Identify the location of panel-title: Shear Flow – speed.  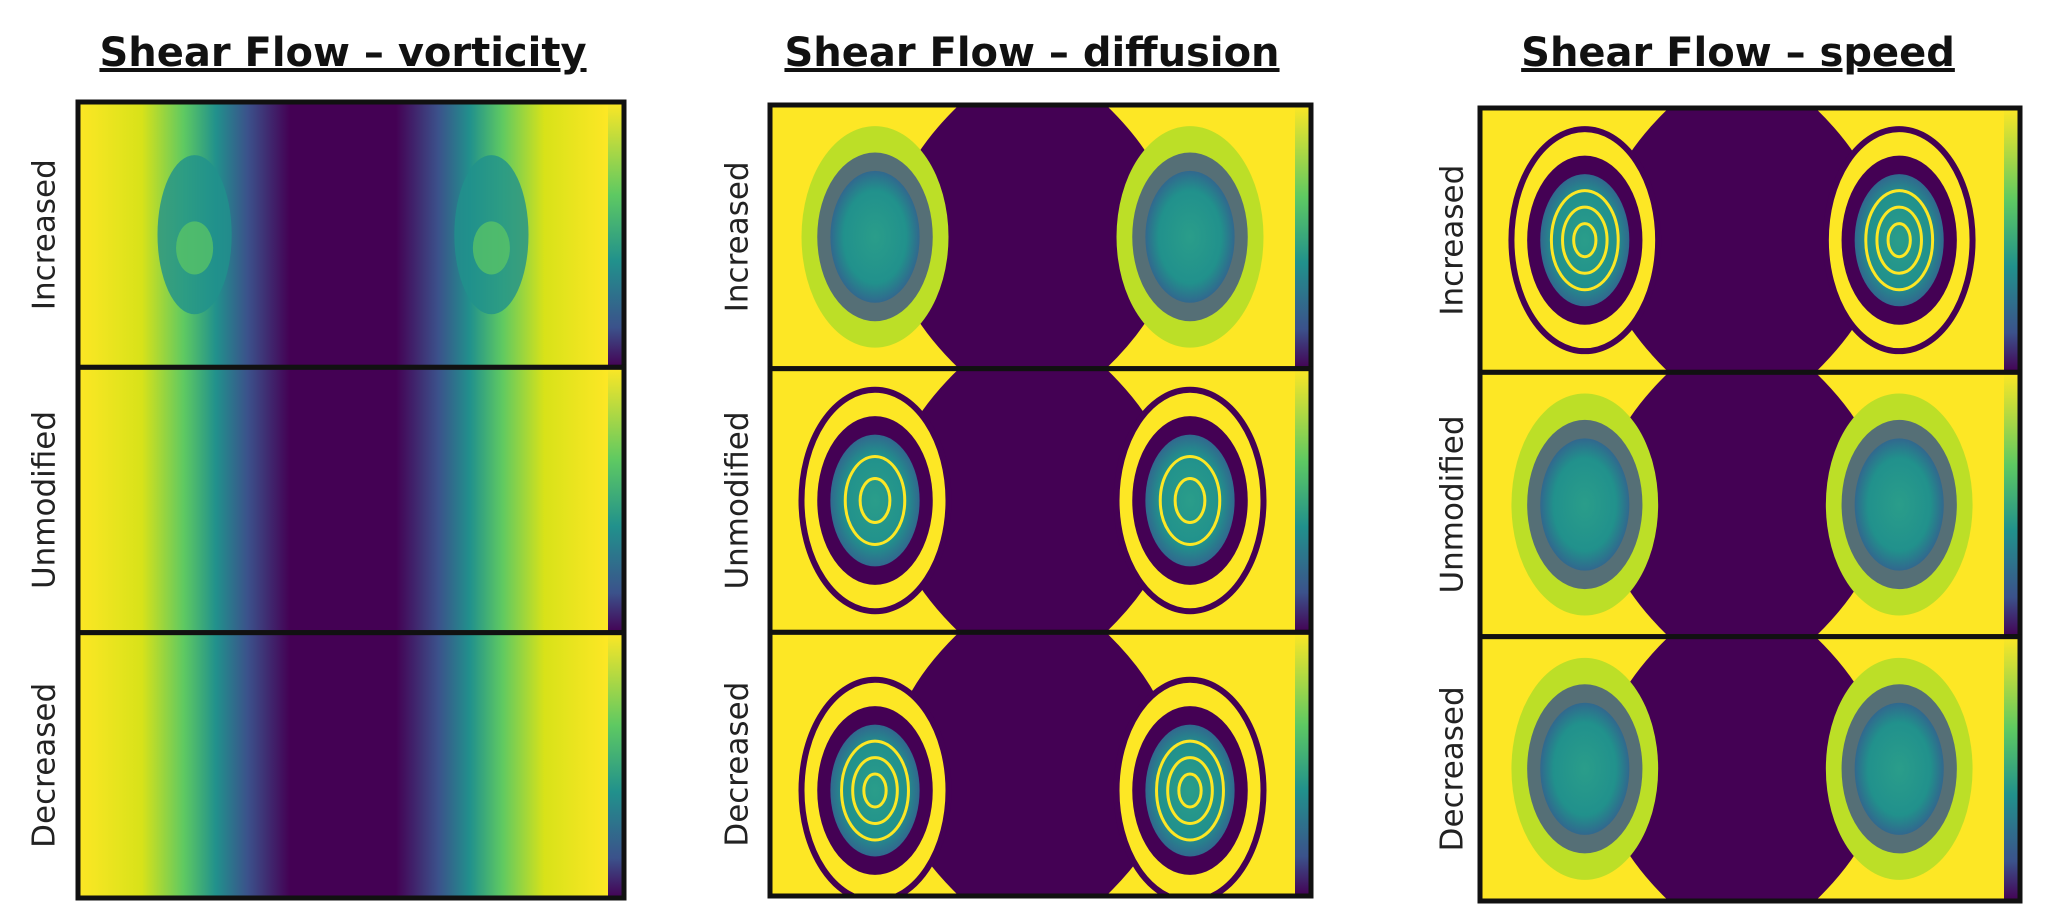
(1738, 53).